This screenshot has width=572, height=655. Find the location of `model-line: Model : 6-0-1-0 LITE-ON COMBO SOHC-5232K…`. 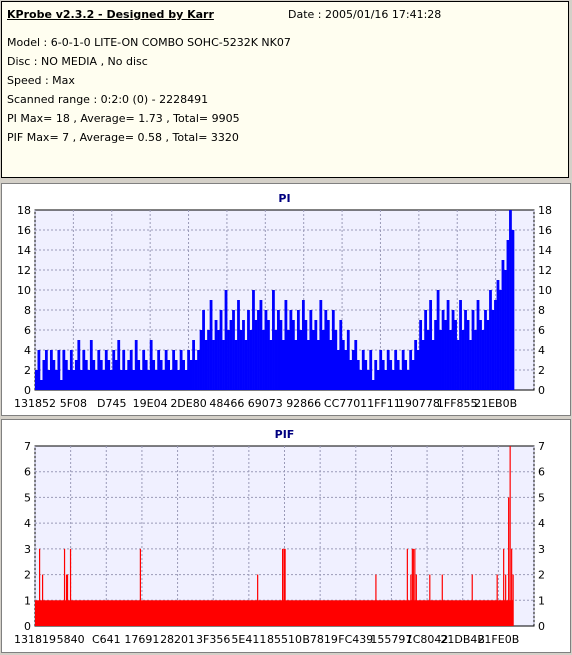

model-line: Model : 6-0-1-0 LITE-ON COMBO SOHC-5232K… is located at coordinates (149, 42).